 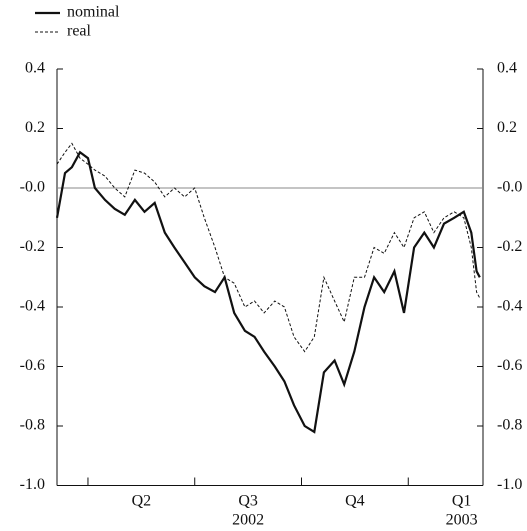 I want to click on x-tick-label: Q3, so click(x=248, y=501).